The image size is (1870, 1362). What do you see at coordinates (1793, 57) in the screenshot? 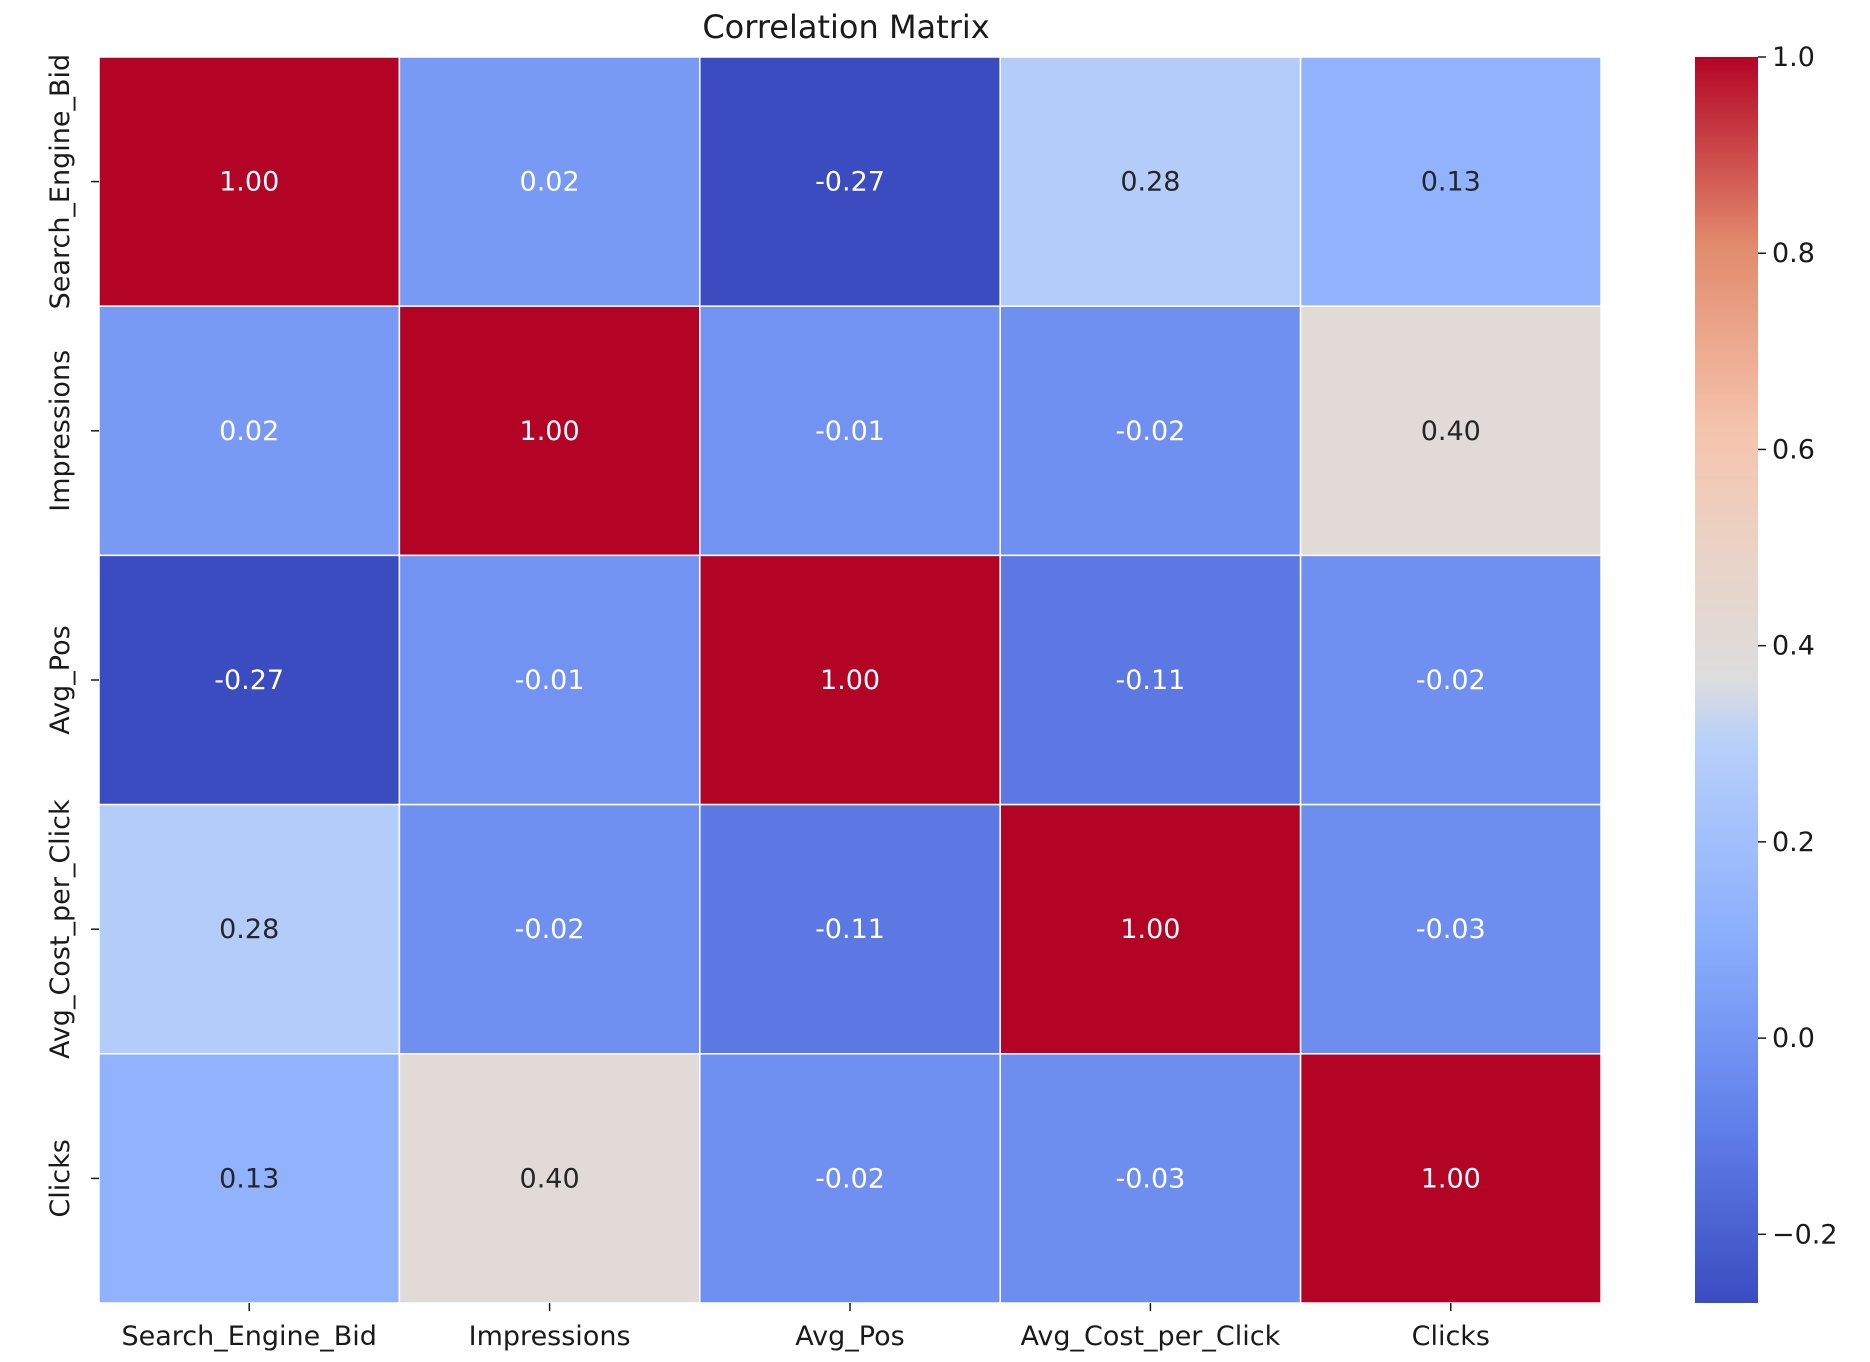
I see `colorbar-tick-label: 1.0` at bounding box center [1793, 57].